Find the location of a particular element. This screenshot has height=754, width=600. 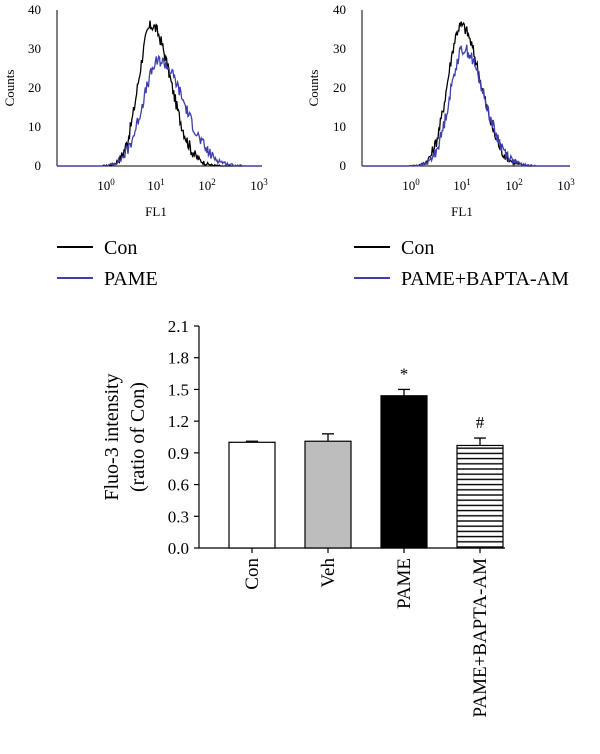

histogram-right-series is located at coordinates (466, 94).